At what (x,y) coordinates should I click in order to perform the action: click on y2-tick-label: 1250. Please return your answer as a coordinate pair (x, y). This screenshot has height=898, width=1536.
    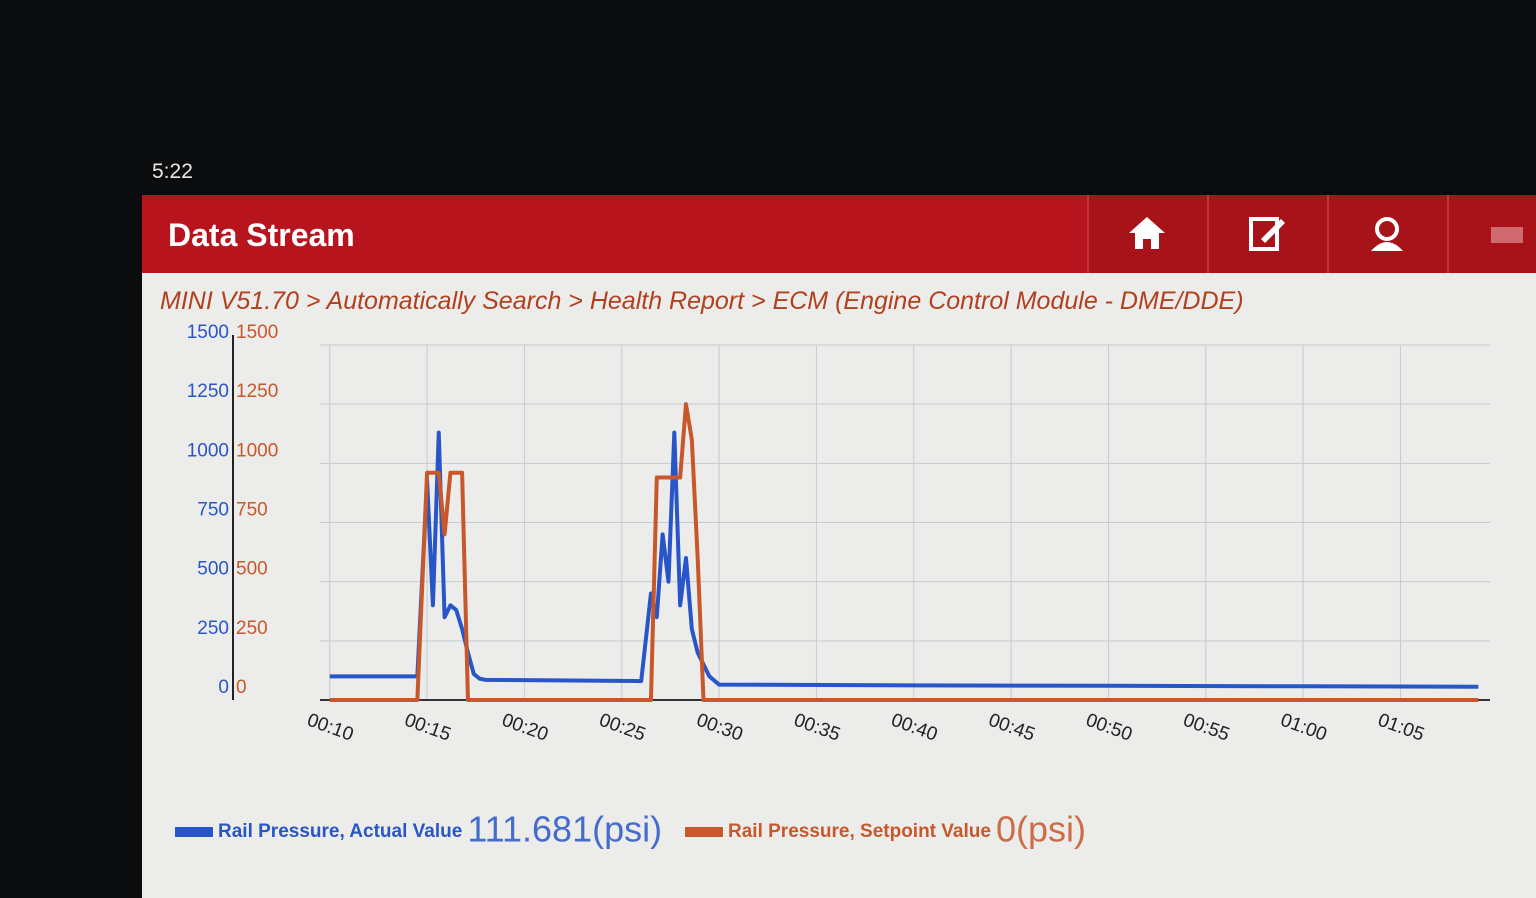
    Looking at the image, I should click on (257, 391).